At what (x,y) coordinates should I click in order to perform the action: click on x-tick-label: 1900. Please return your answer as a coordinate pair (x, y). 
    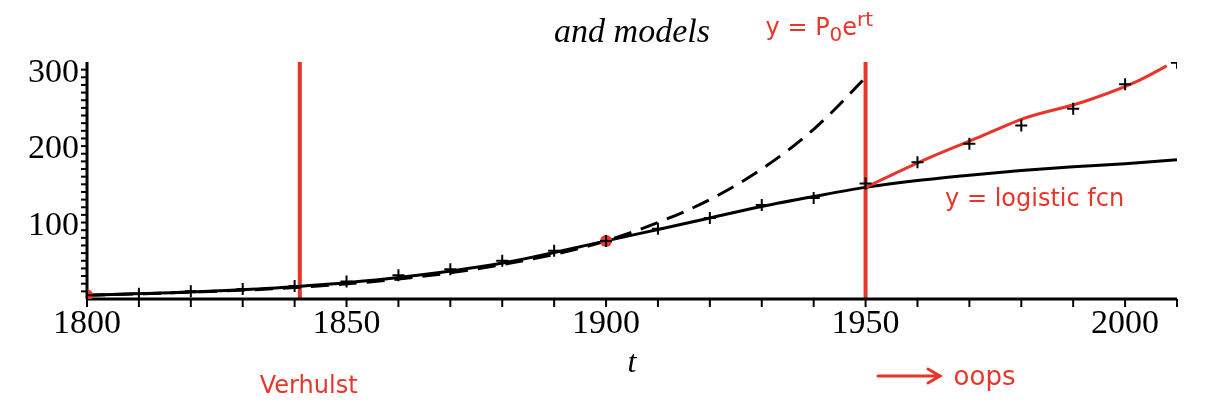
    Looking at the image, I should click on (606, 322).